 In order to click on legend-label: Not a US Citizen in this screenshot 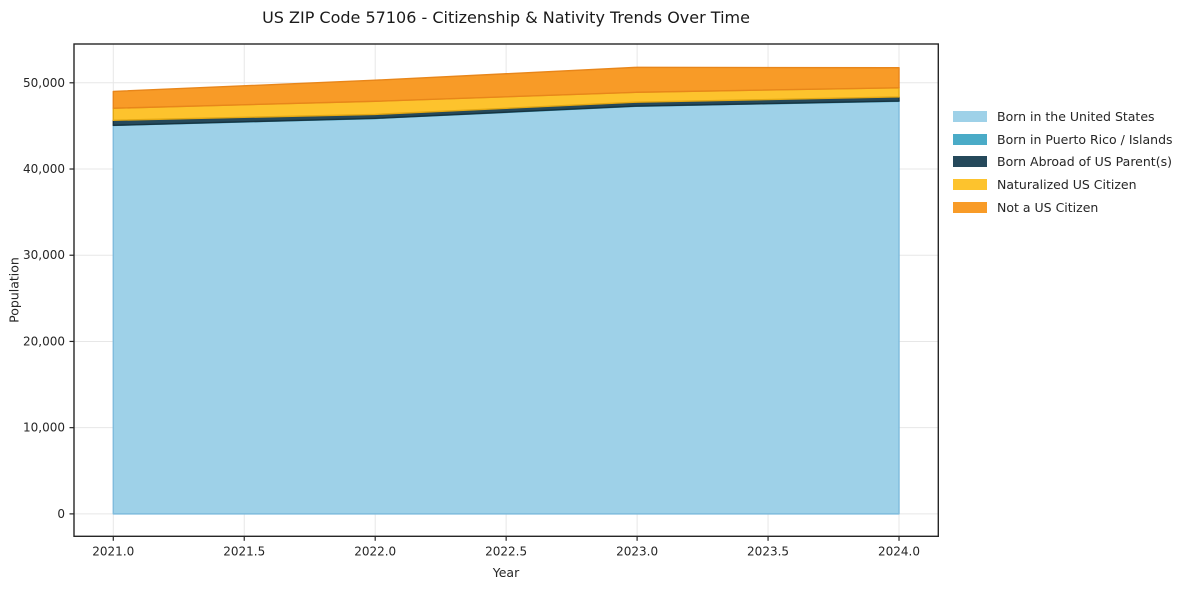, I will do `click(1048, 207)`.